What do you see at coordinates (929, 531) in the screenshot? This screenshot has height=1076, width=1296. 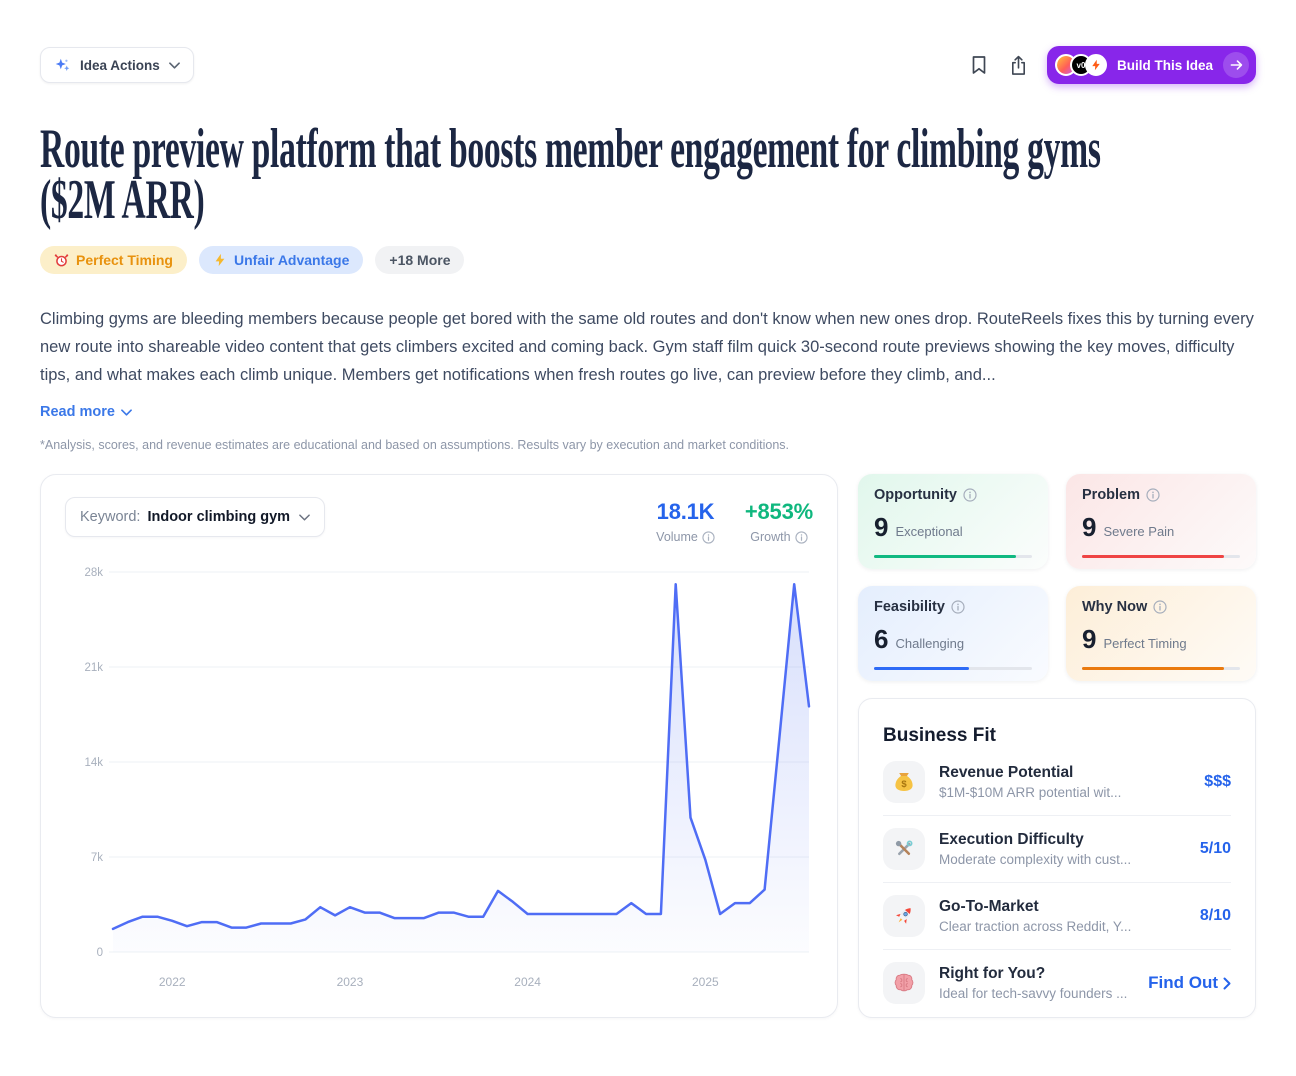 I see `score-descriptor: Exceptional` at bounding box center [929, 531].